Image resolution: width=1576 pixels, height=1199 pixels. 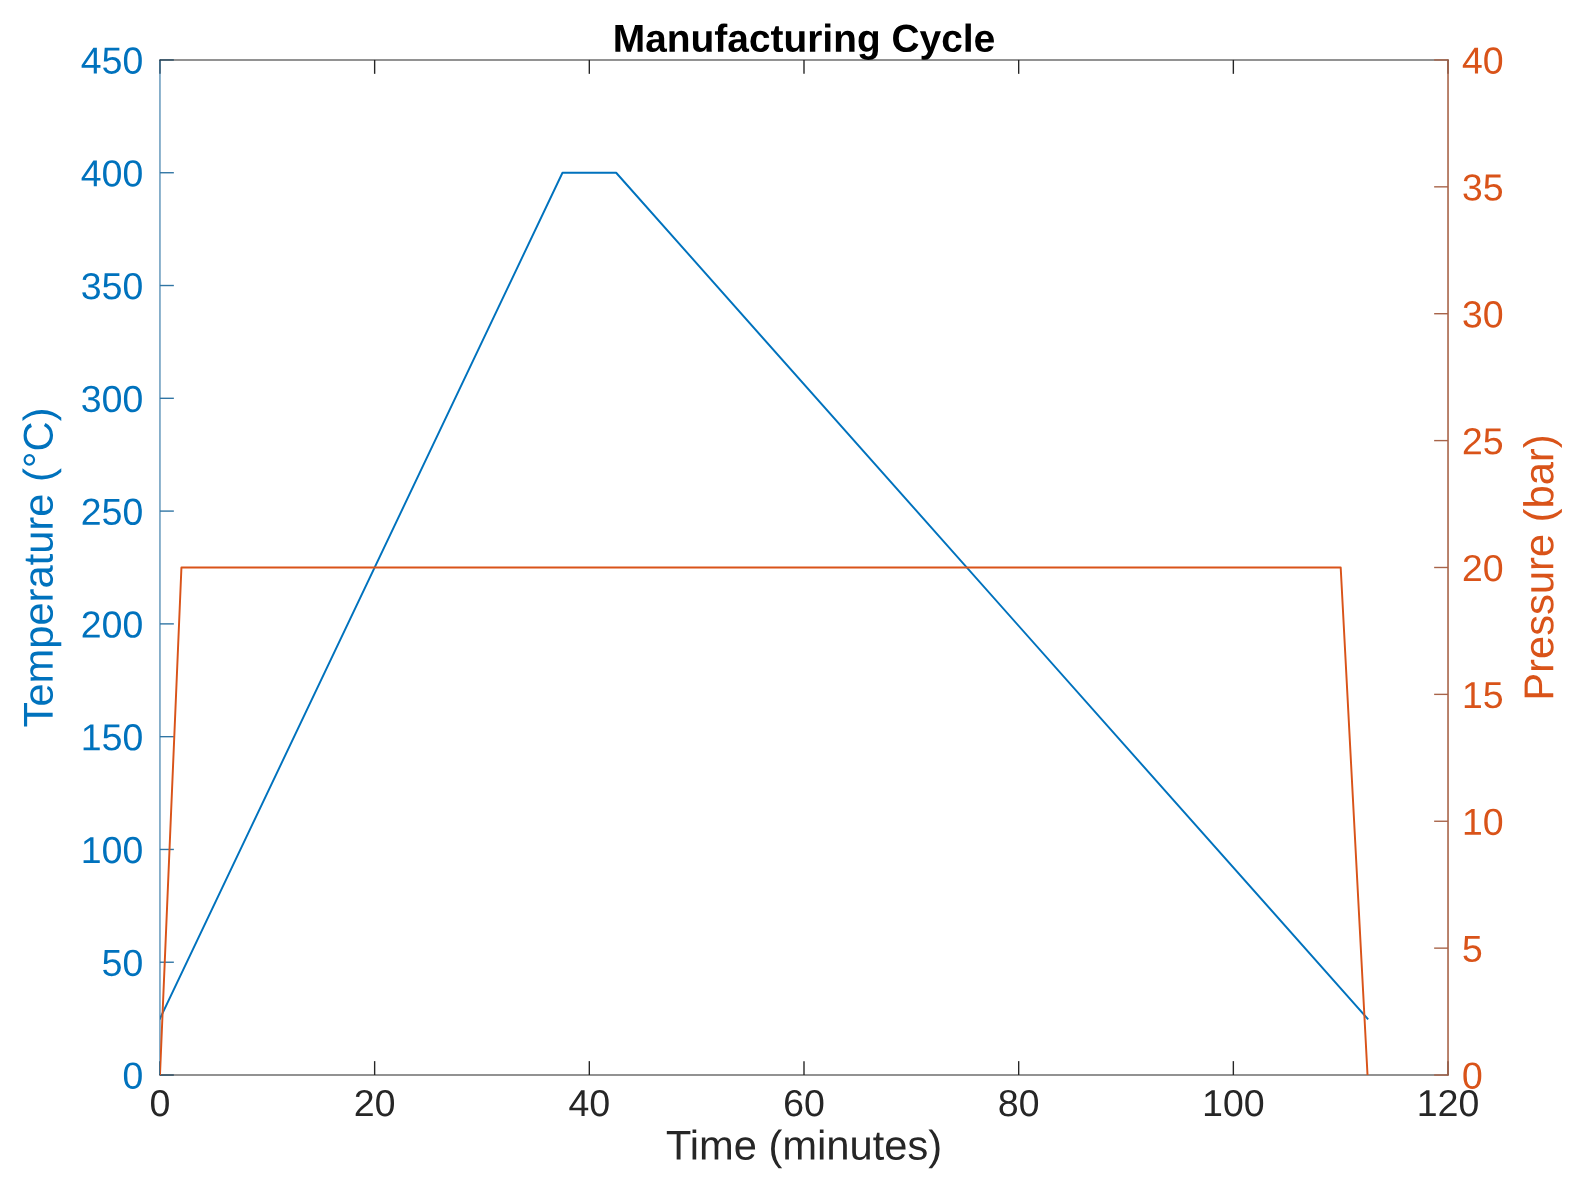 I want to click on y2-tick-label: 15, so click(x=1483, y=695).